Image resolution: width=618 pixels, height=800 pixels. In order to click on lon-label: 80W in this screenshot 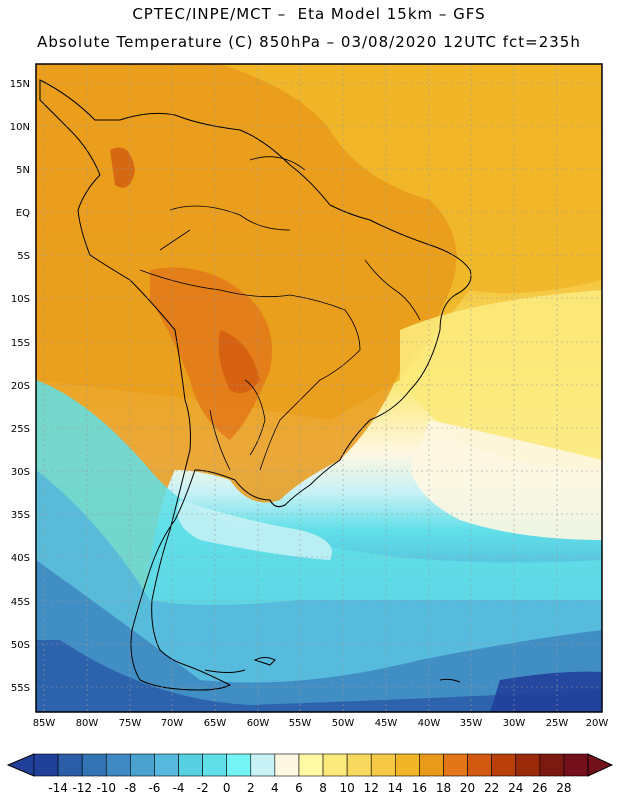, I will do `click(87, 723)`.